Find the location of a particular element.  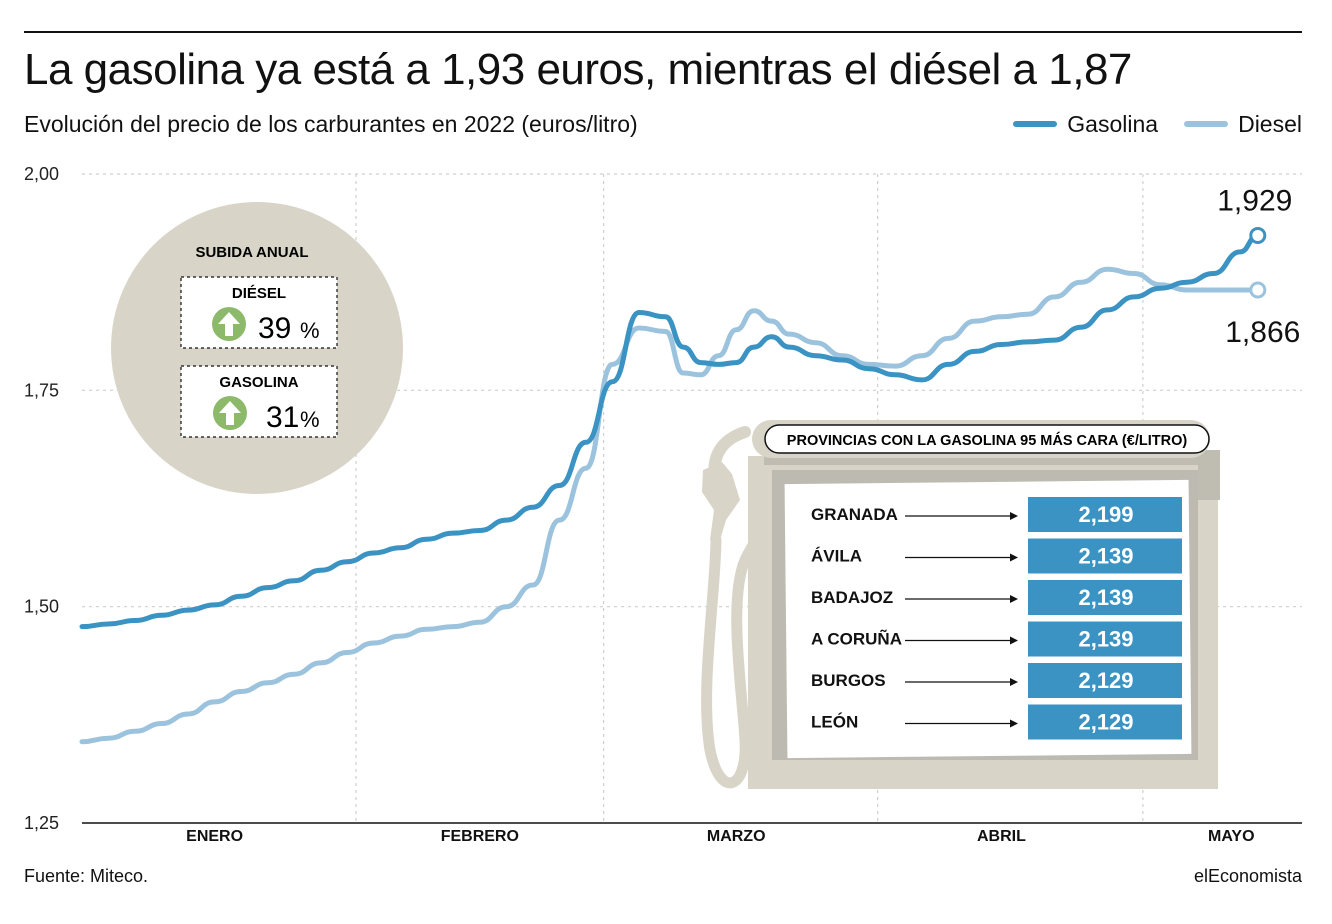

legend-label-diesel: Diesel is located at coordinates (1270, 123).